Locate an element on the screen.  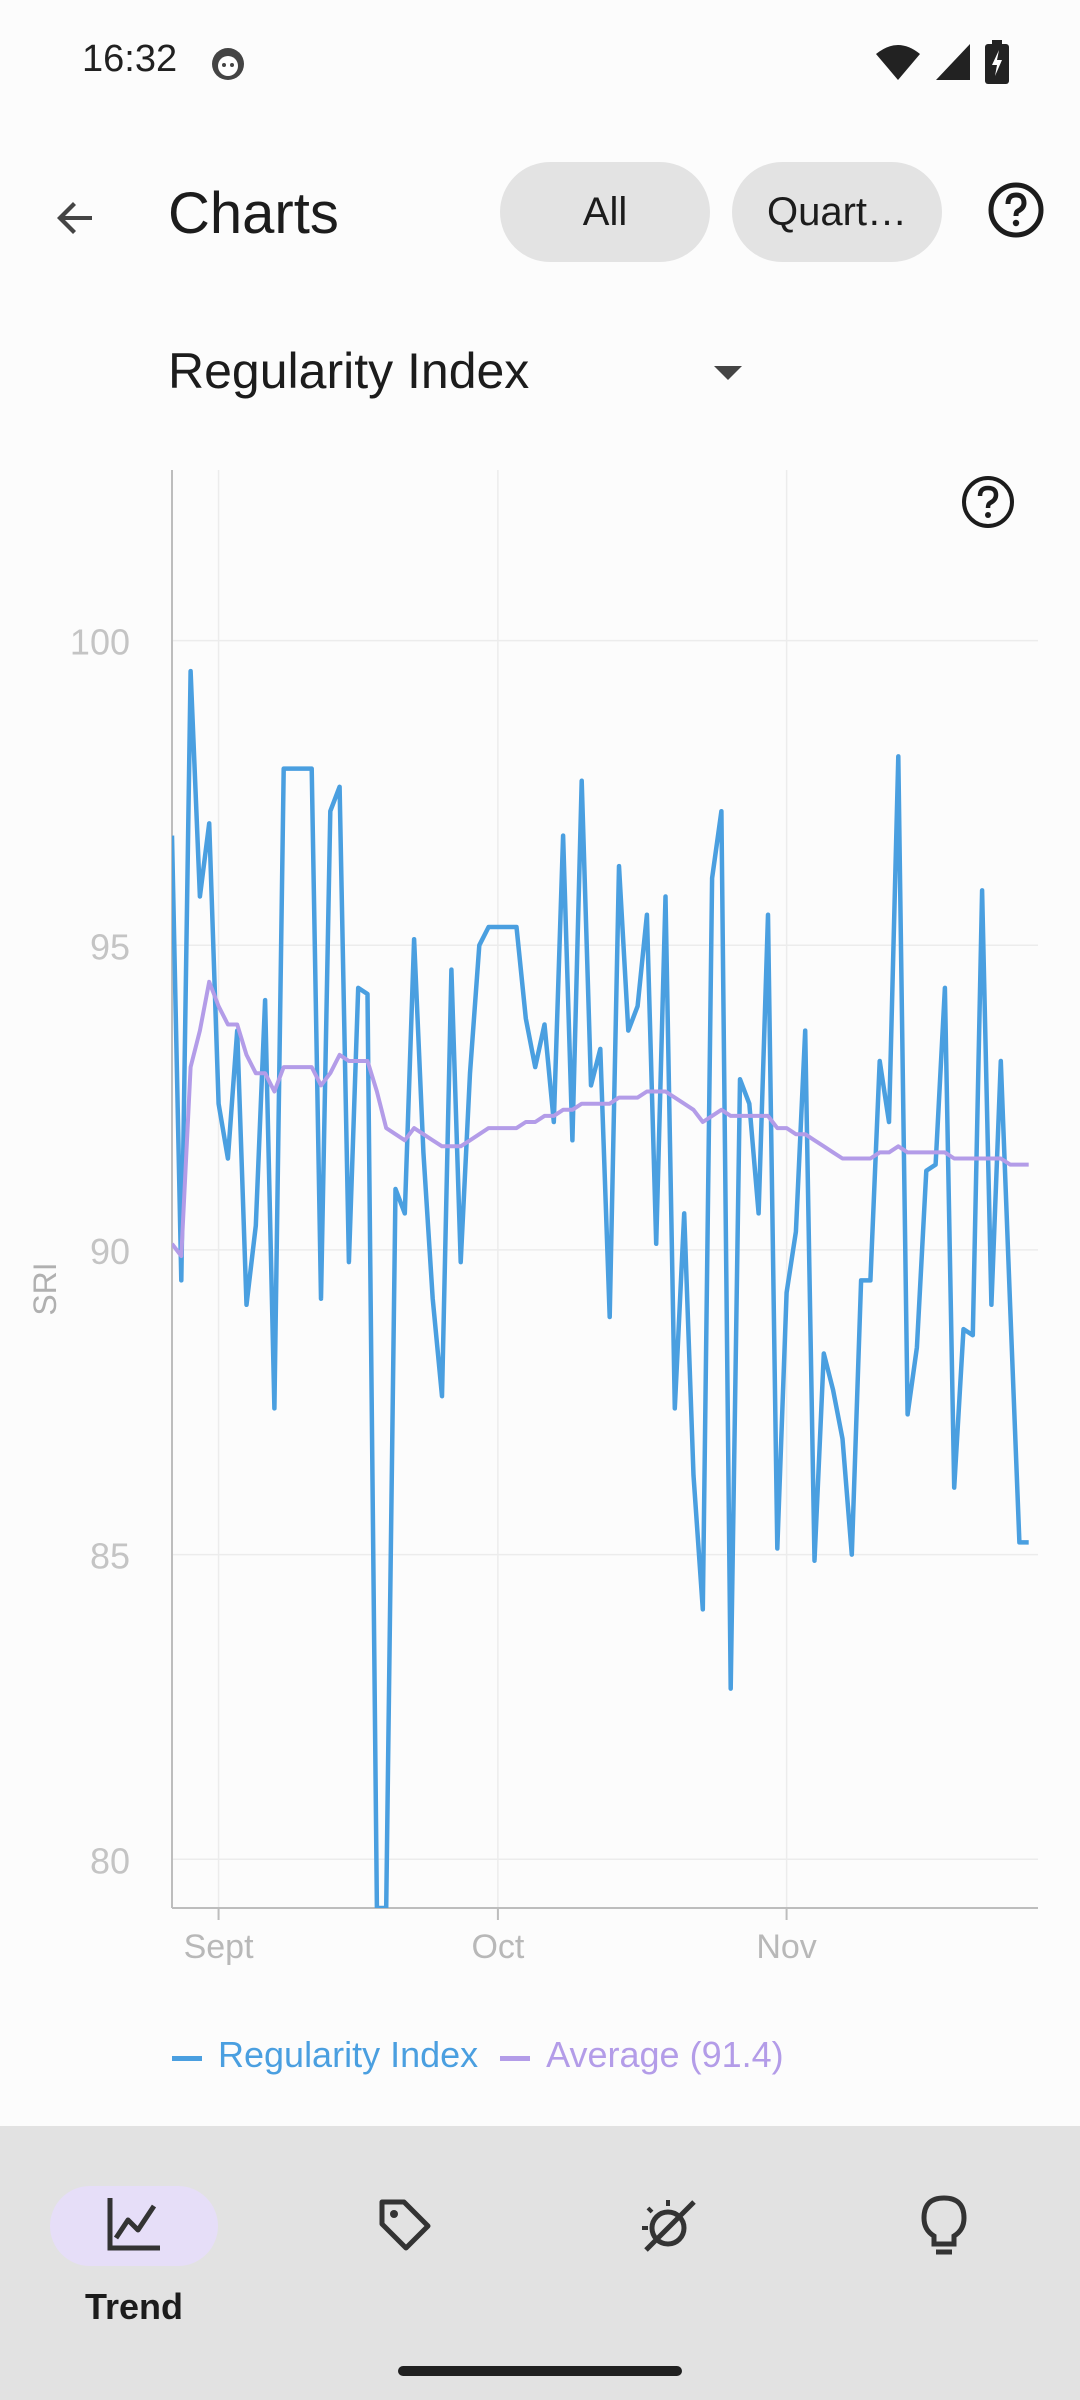
y-tick-label: 95 is located at coordinates (110, 946).